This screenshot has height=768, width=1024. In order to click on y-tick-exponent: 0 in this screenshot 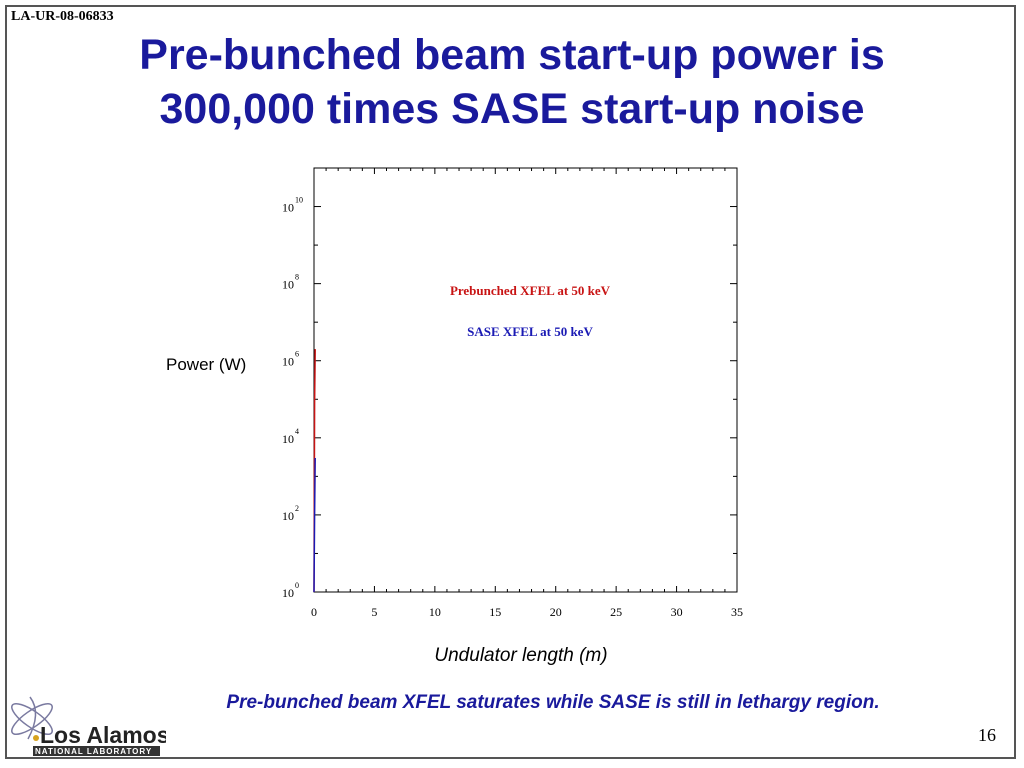, I will do `click(297, 585)`.